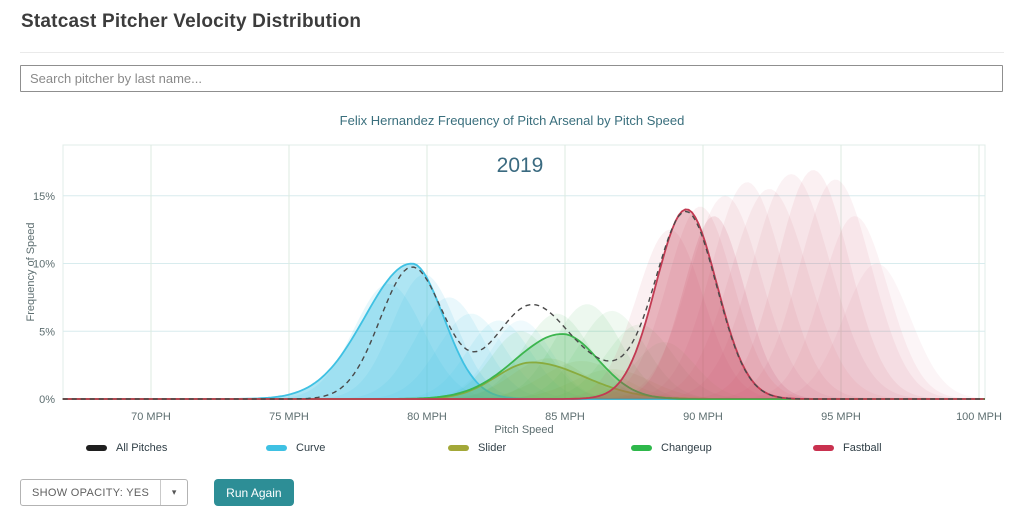 Image resolution: width=1024 pixels, height=528 pixels. What do you see at coordinates (44, 265) in the screenshot?
I see `y-tick-label: 10%` at bounding box center [44, 265].